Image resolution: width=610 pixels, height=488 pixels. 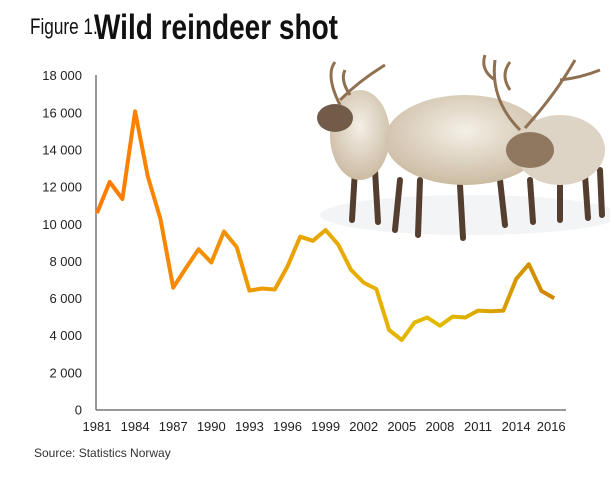 What do you see at coordinates (478, 426) in the screenshot?
I see `x-tick-label: 2011` at bounding box center [478, 426].